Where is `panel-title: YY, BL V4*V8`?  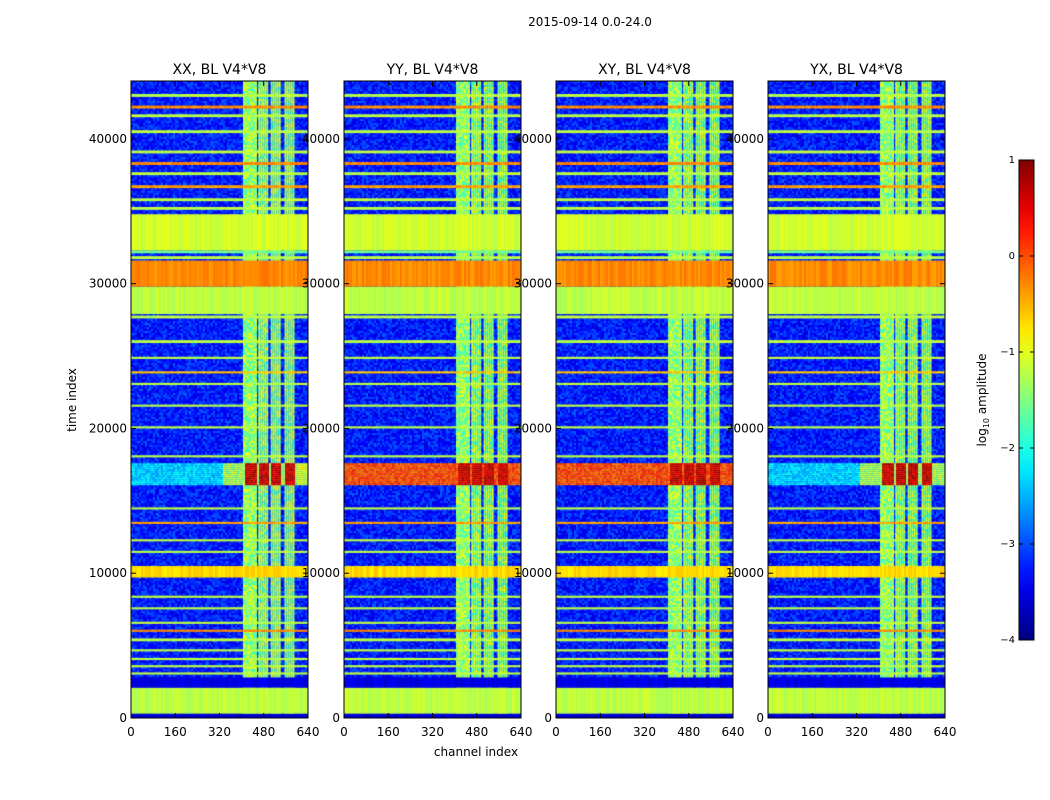
panel-title: YY, BL V4*V8 is located at coordinates (432, 70).